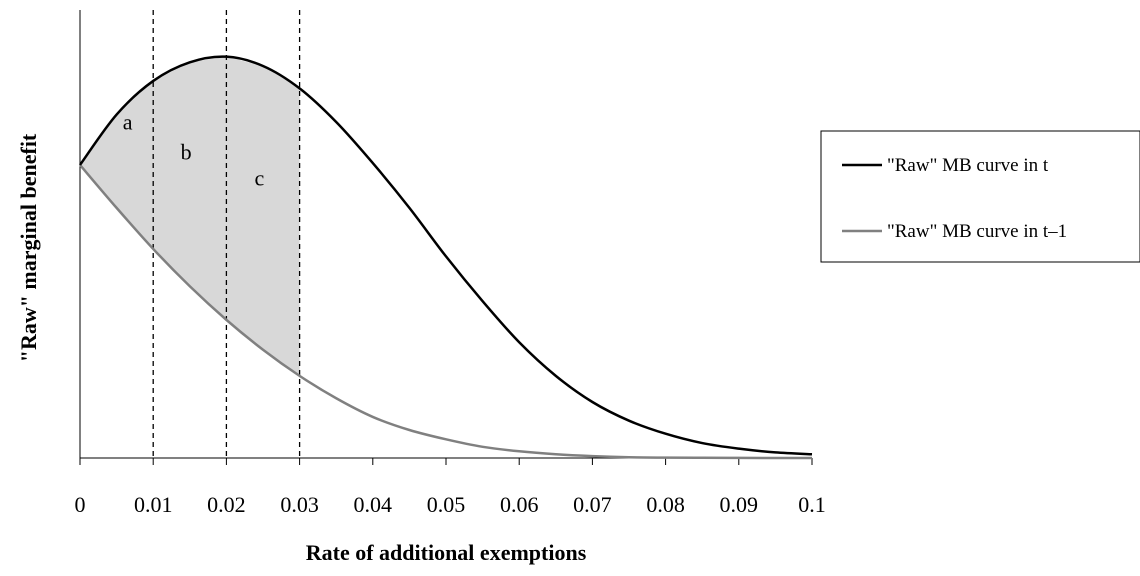  I want to click on legend-box, so click(980, 196).